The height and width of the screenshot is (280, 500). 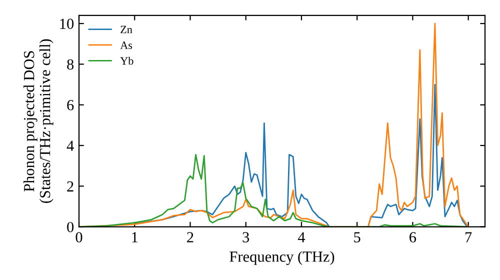 What do you see at coordinates (70, 145) in the screenshot?
I see `y-tick-label: 4` at bounding box center [70, 145].